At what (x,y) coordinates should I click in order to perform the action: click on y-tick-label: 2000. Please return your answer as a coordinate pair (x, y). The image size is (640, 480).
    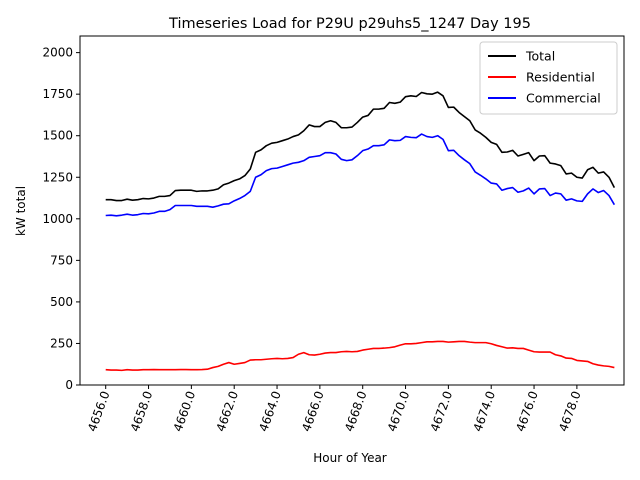
    Looking at the image, I should click on (57, 53).